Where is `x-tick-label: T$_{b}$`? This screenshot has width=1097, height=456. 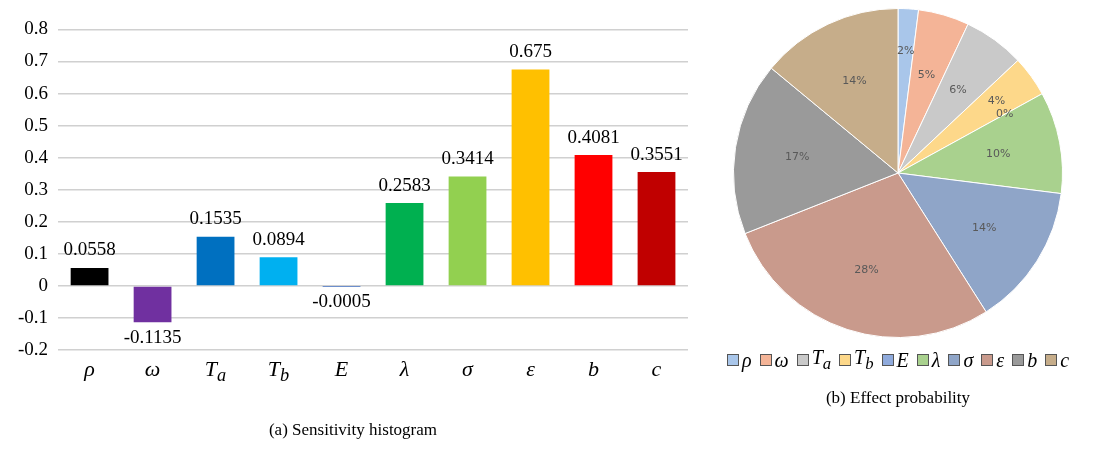 x-tick-label: T$_{b}$ is located at coordinates (278, 372).